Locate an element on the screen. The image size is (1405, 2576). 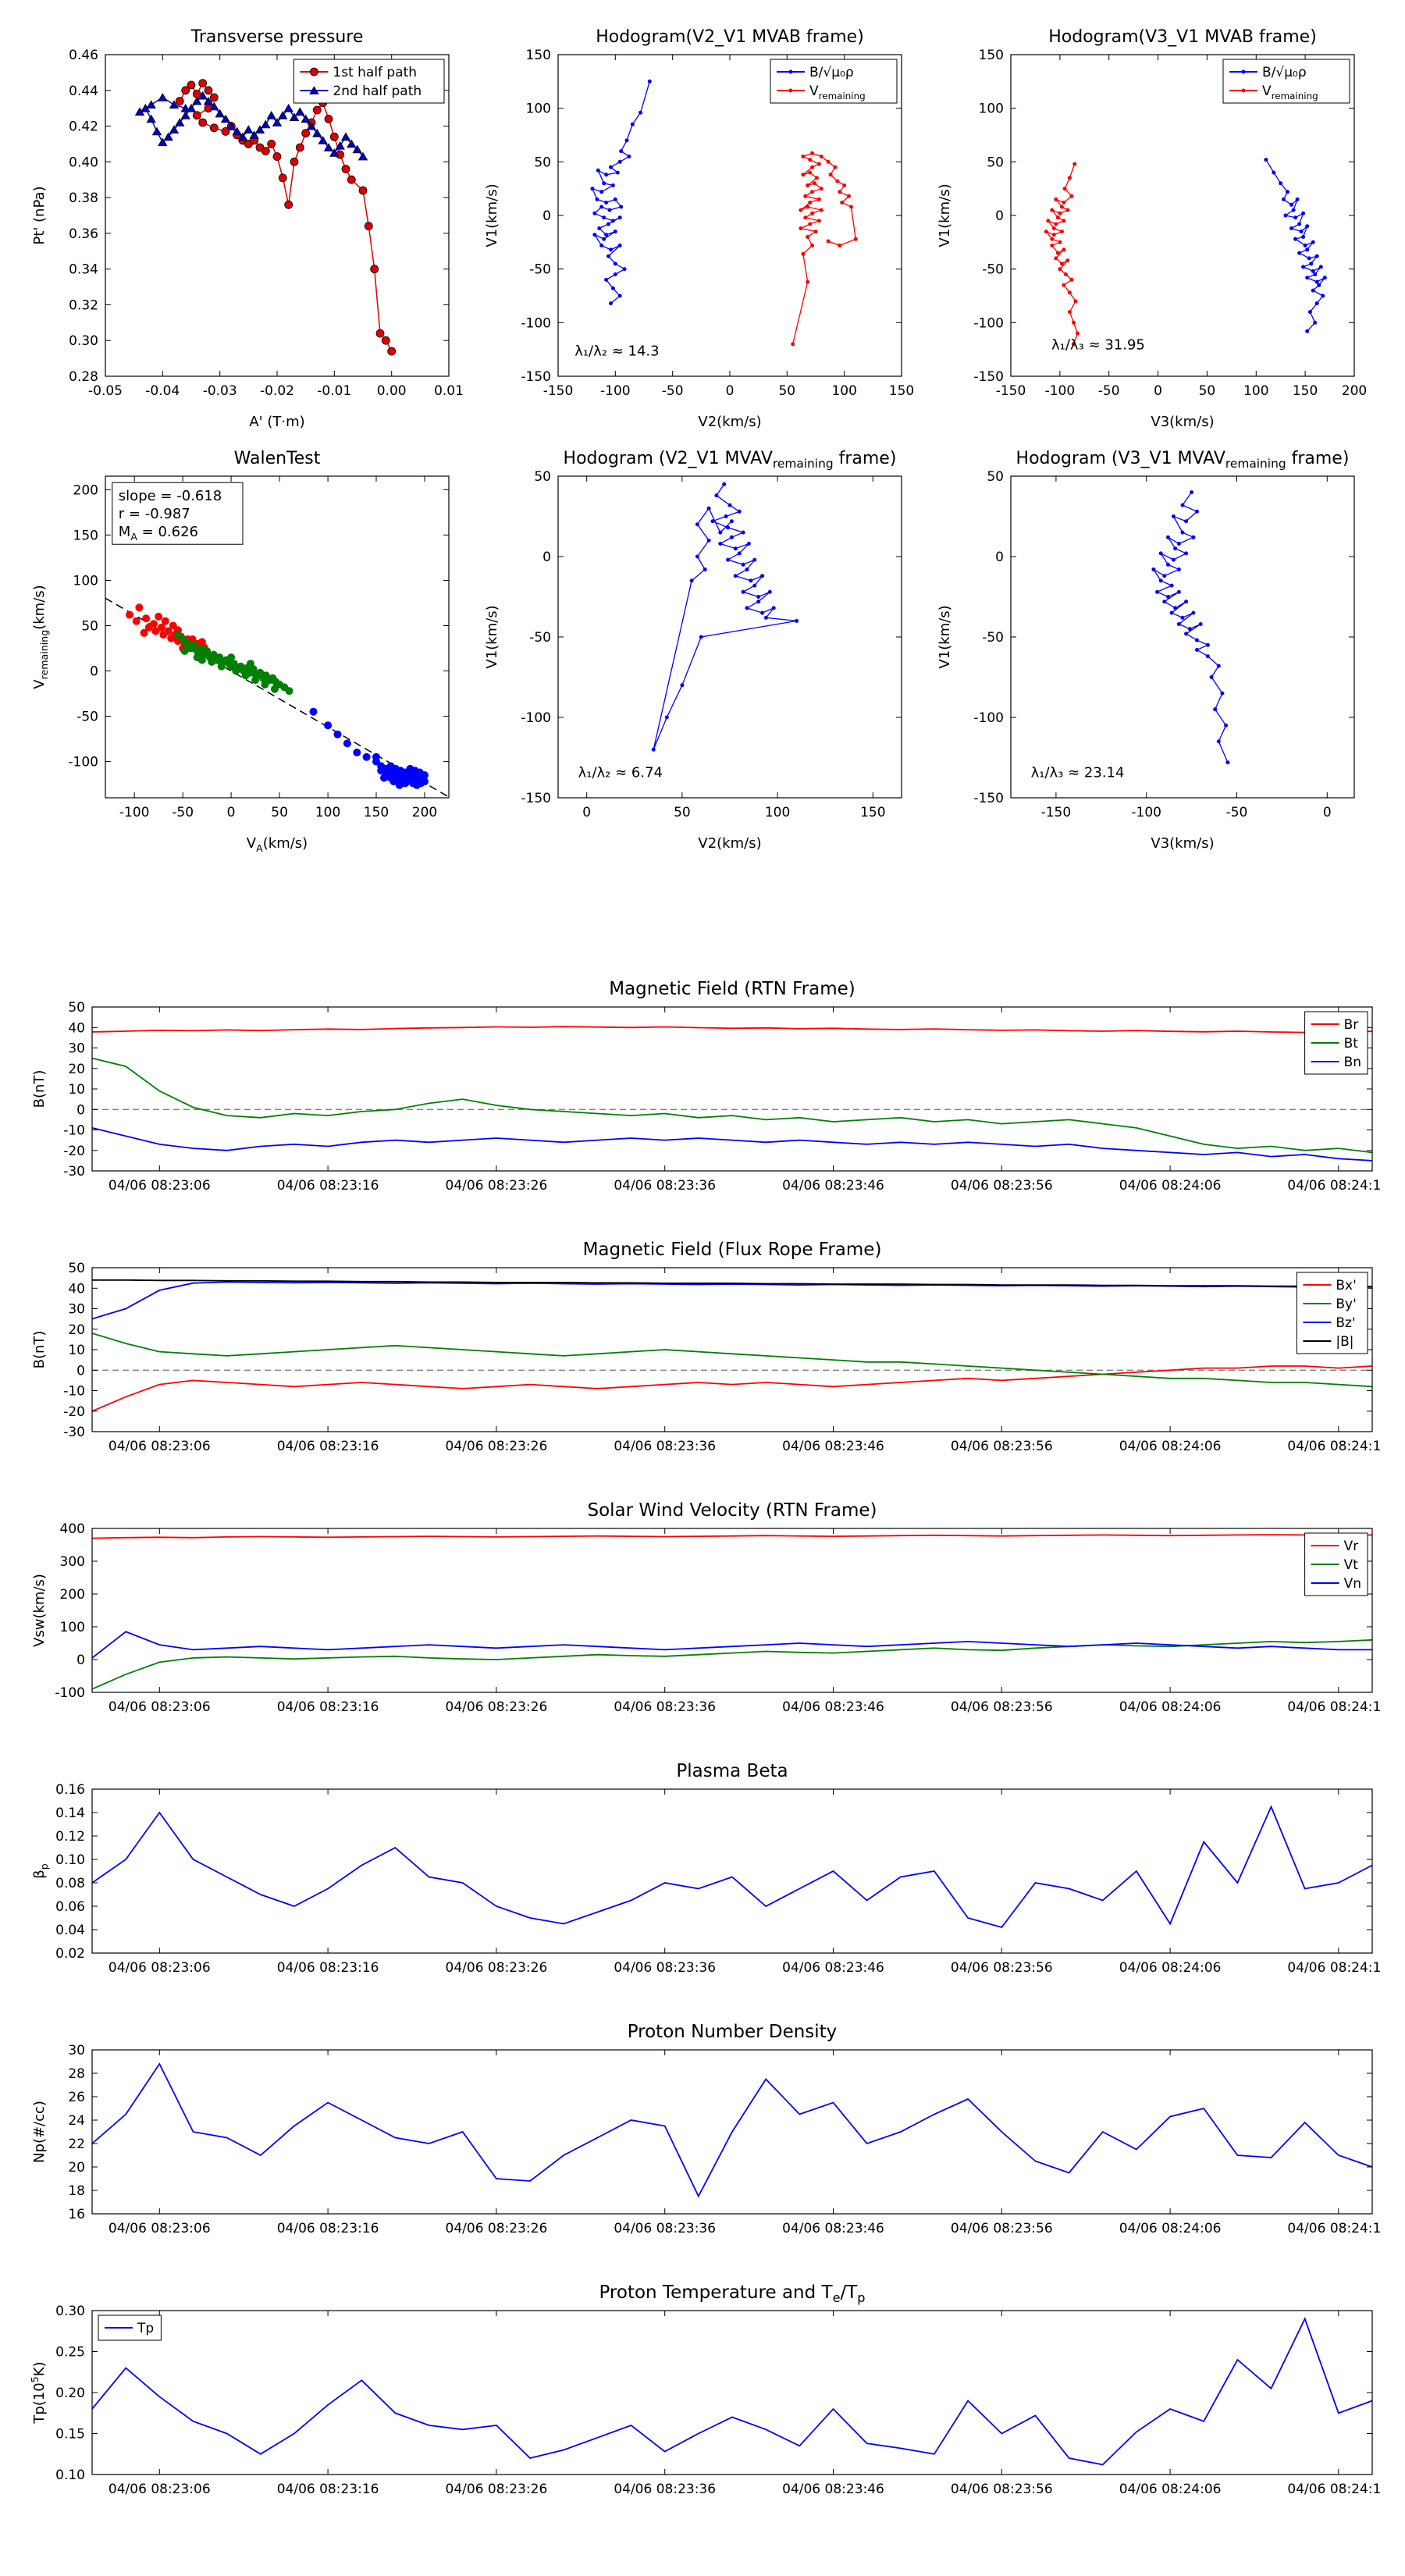
svg-text: 20 is located at coordinates (76, 1069).